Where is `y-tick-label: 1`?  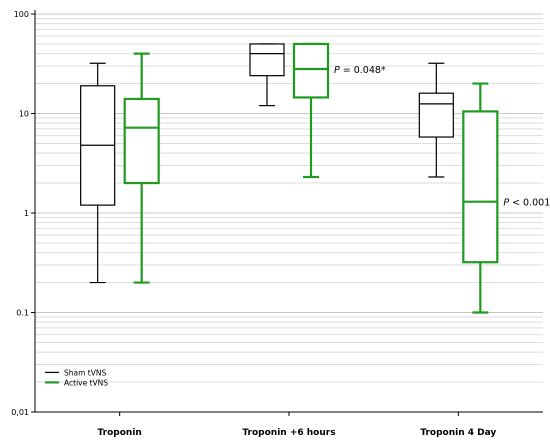 y-tick-label: 1 is located at coordinates (26, 213).